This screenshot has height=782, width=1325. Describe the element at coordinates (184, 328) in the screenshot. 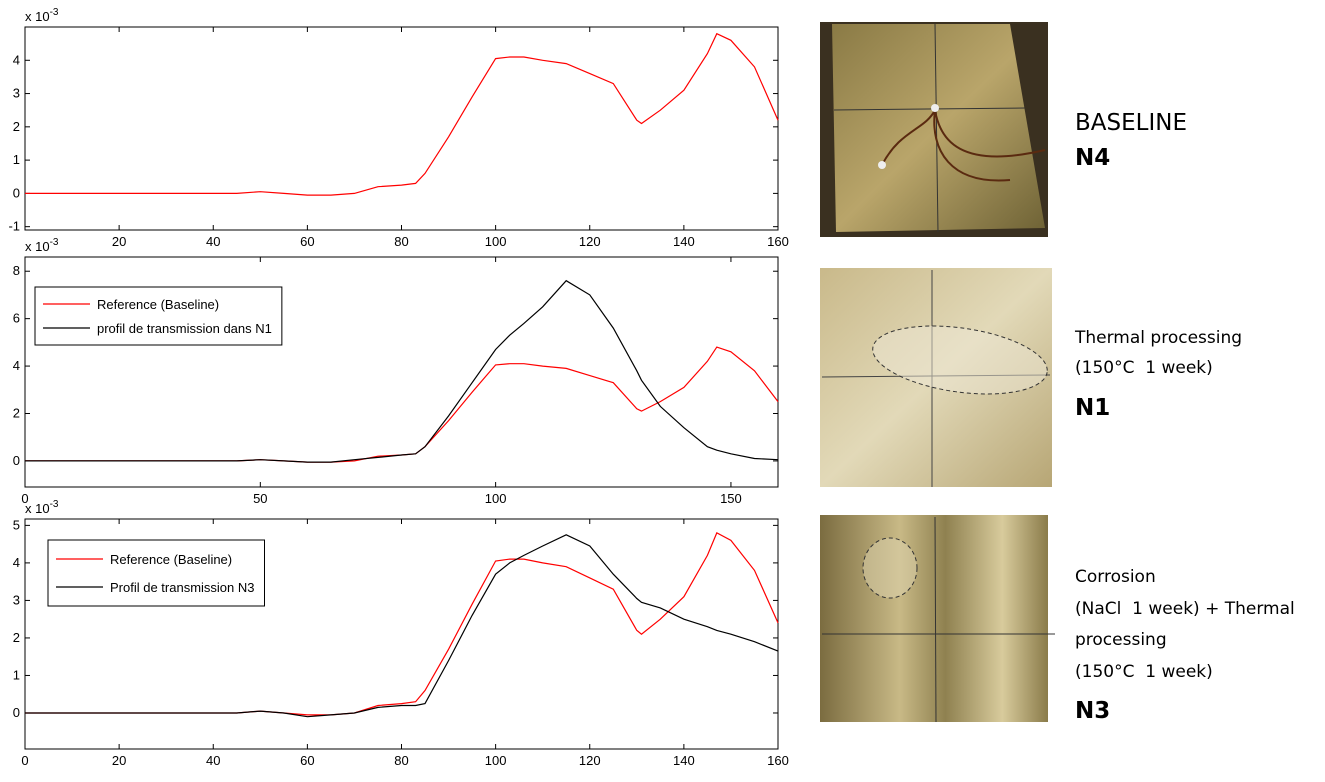

I see `legend-label: profil de transmission dans N1` at that location.